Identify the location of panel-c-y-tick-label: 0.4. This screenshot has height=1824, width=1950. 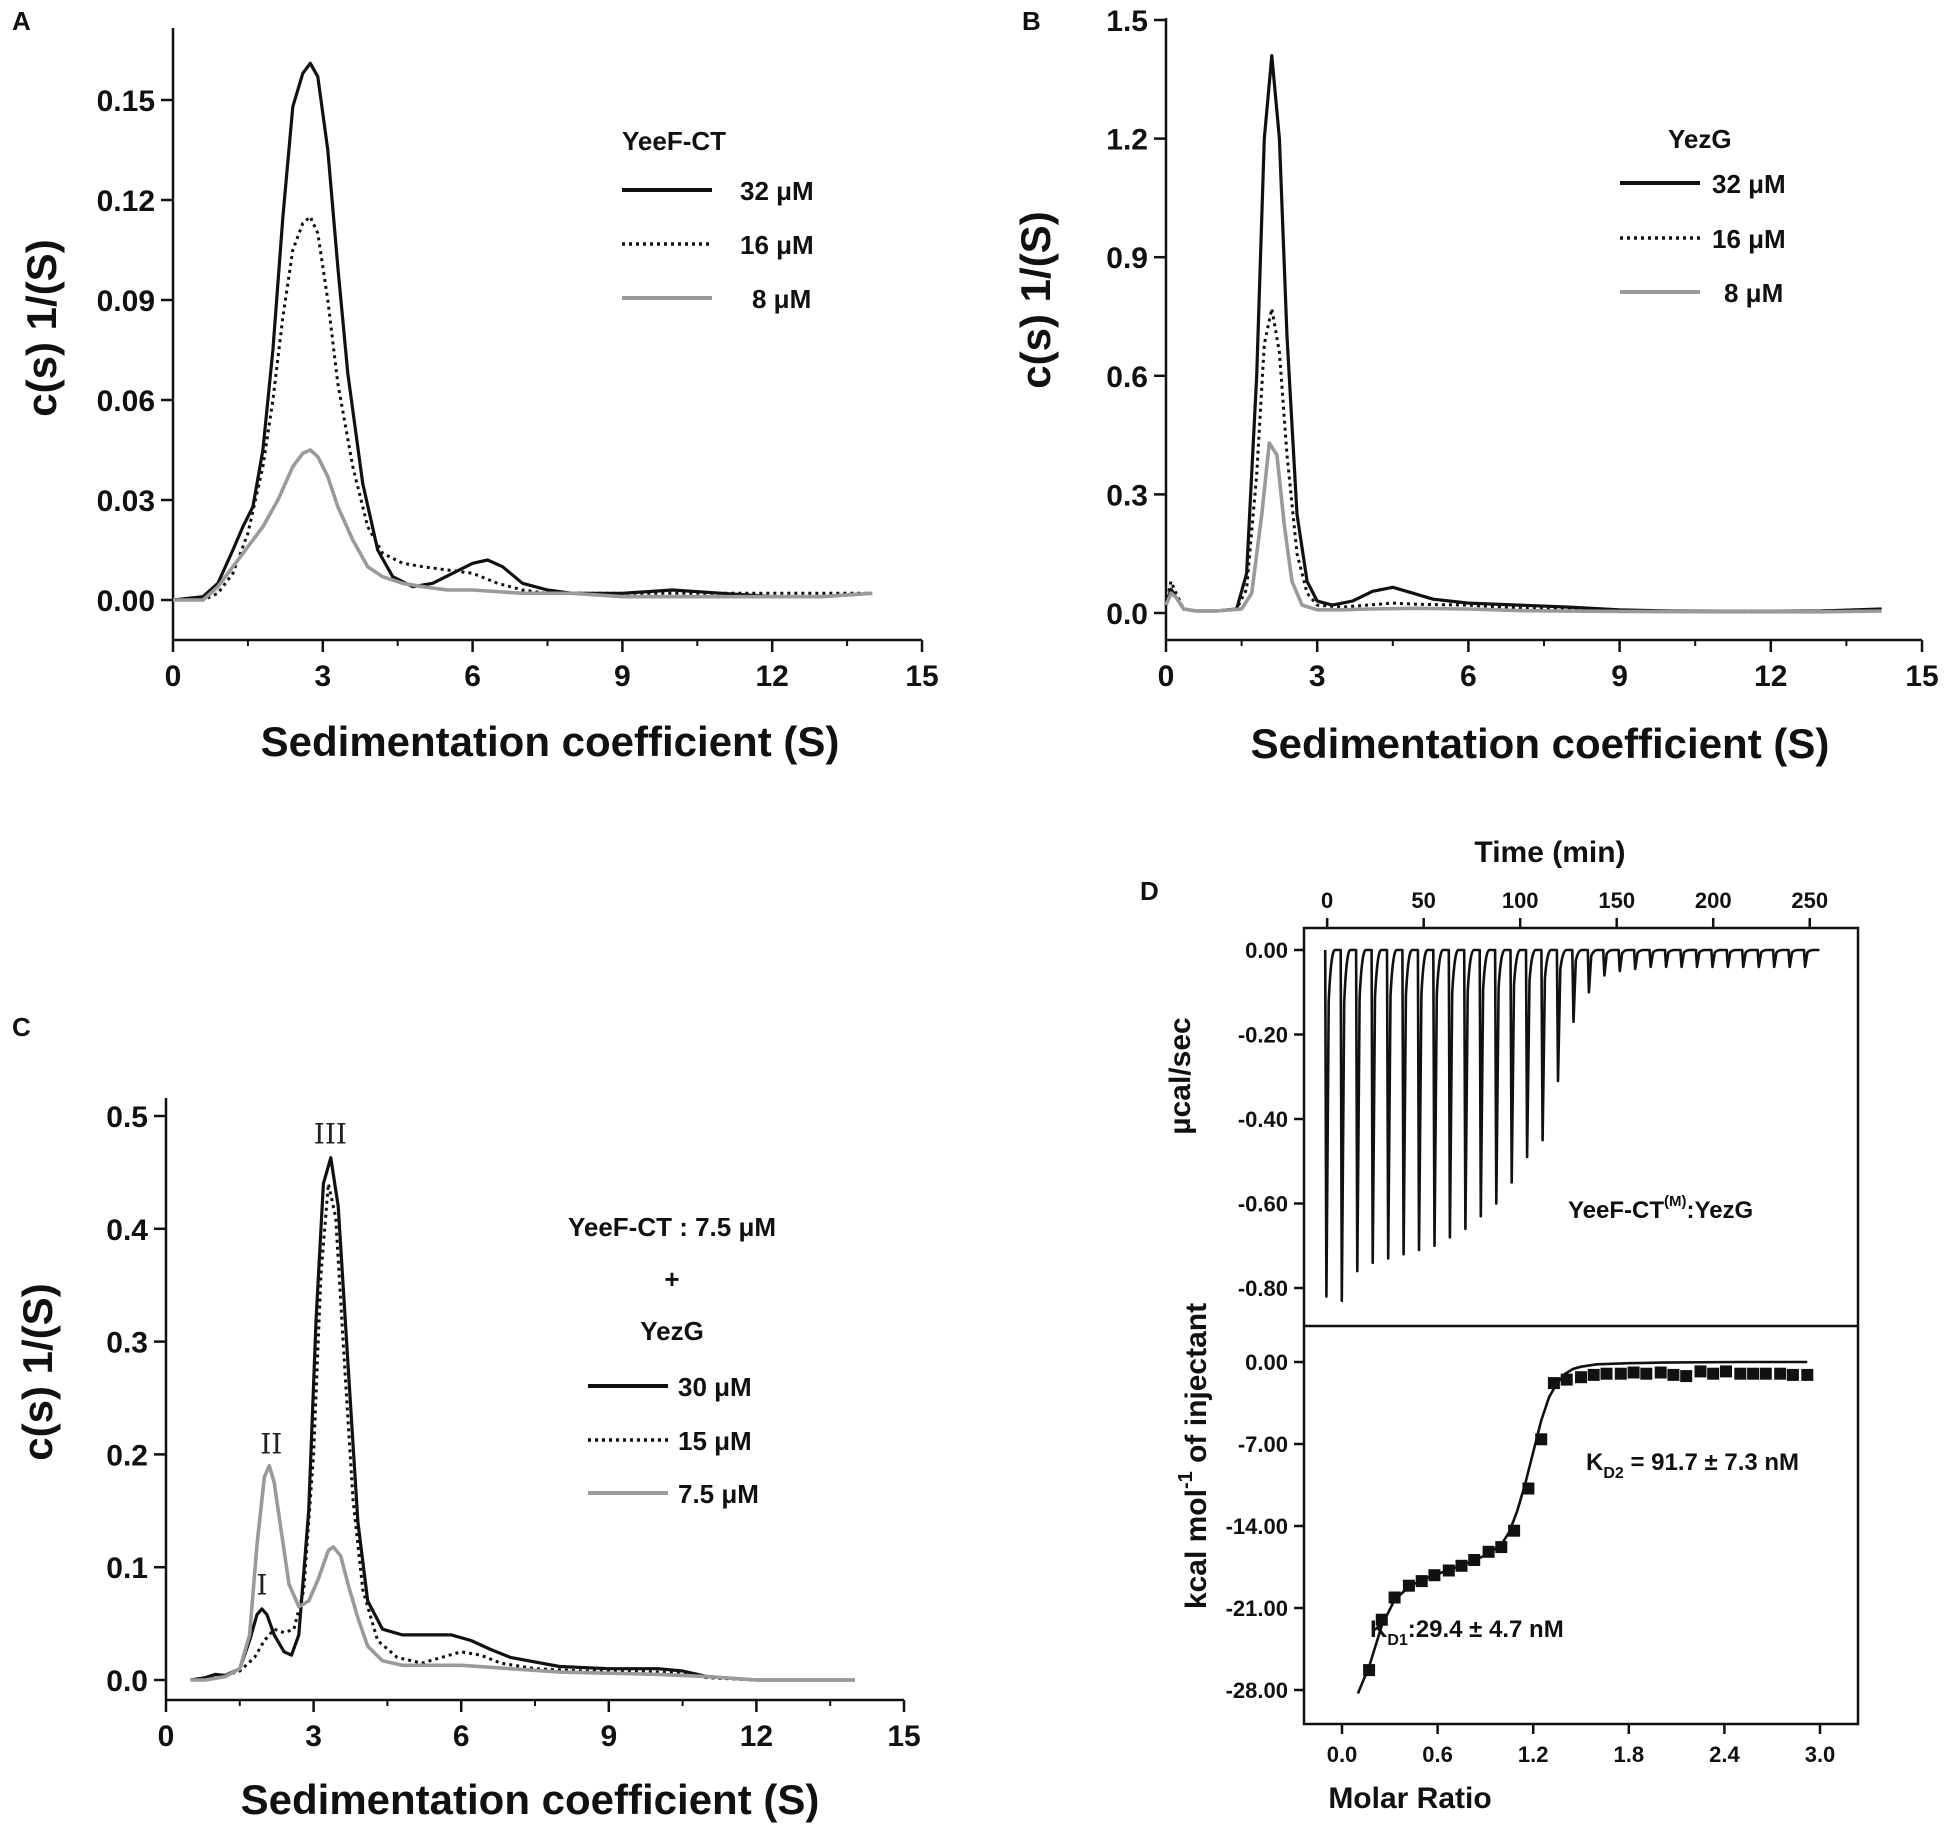
(127, 1230).